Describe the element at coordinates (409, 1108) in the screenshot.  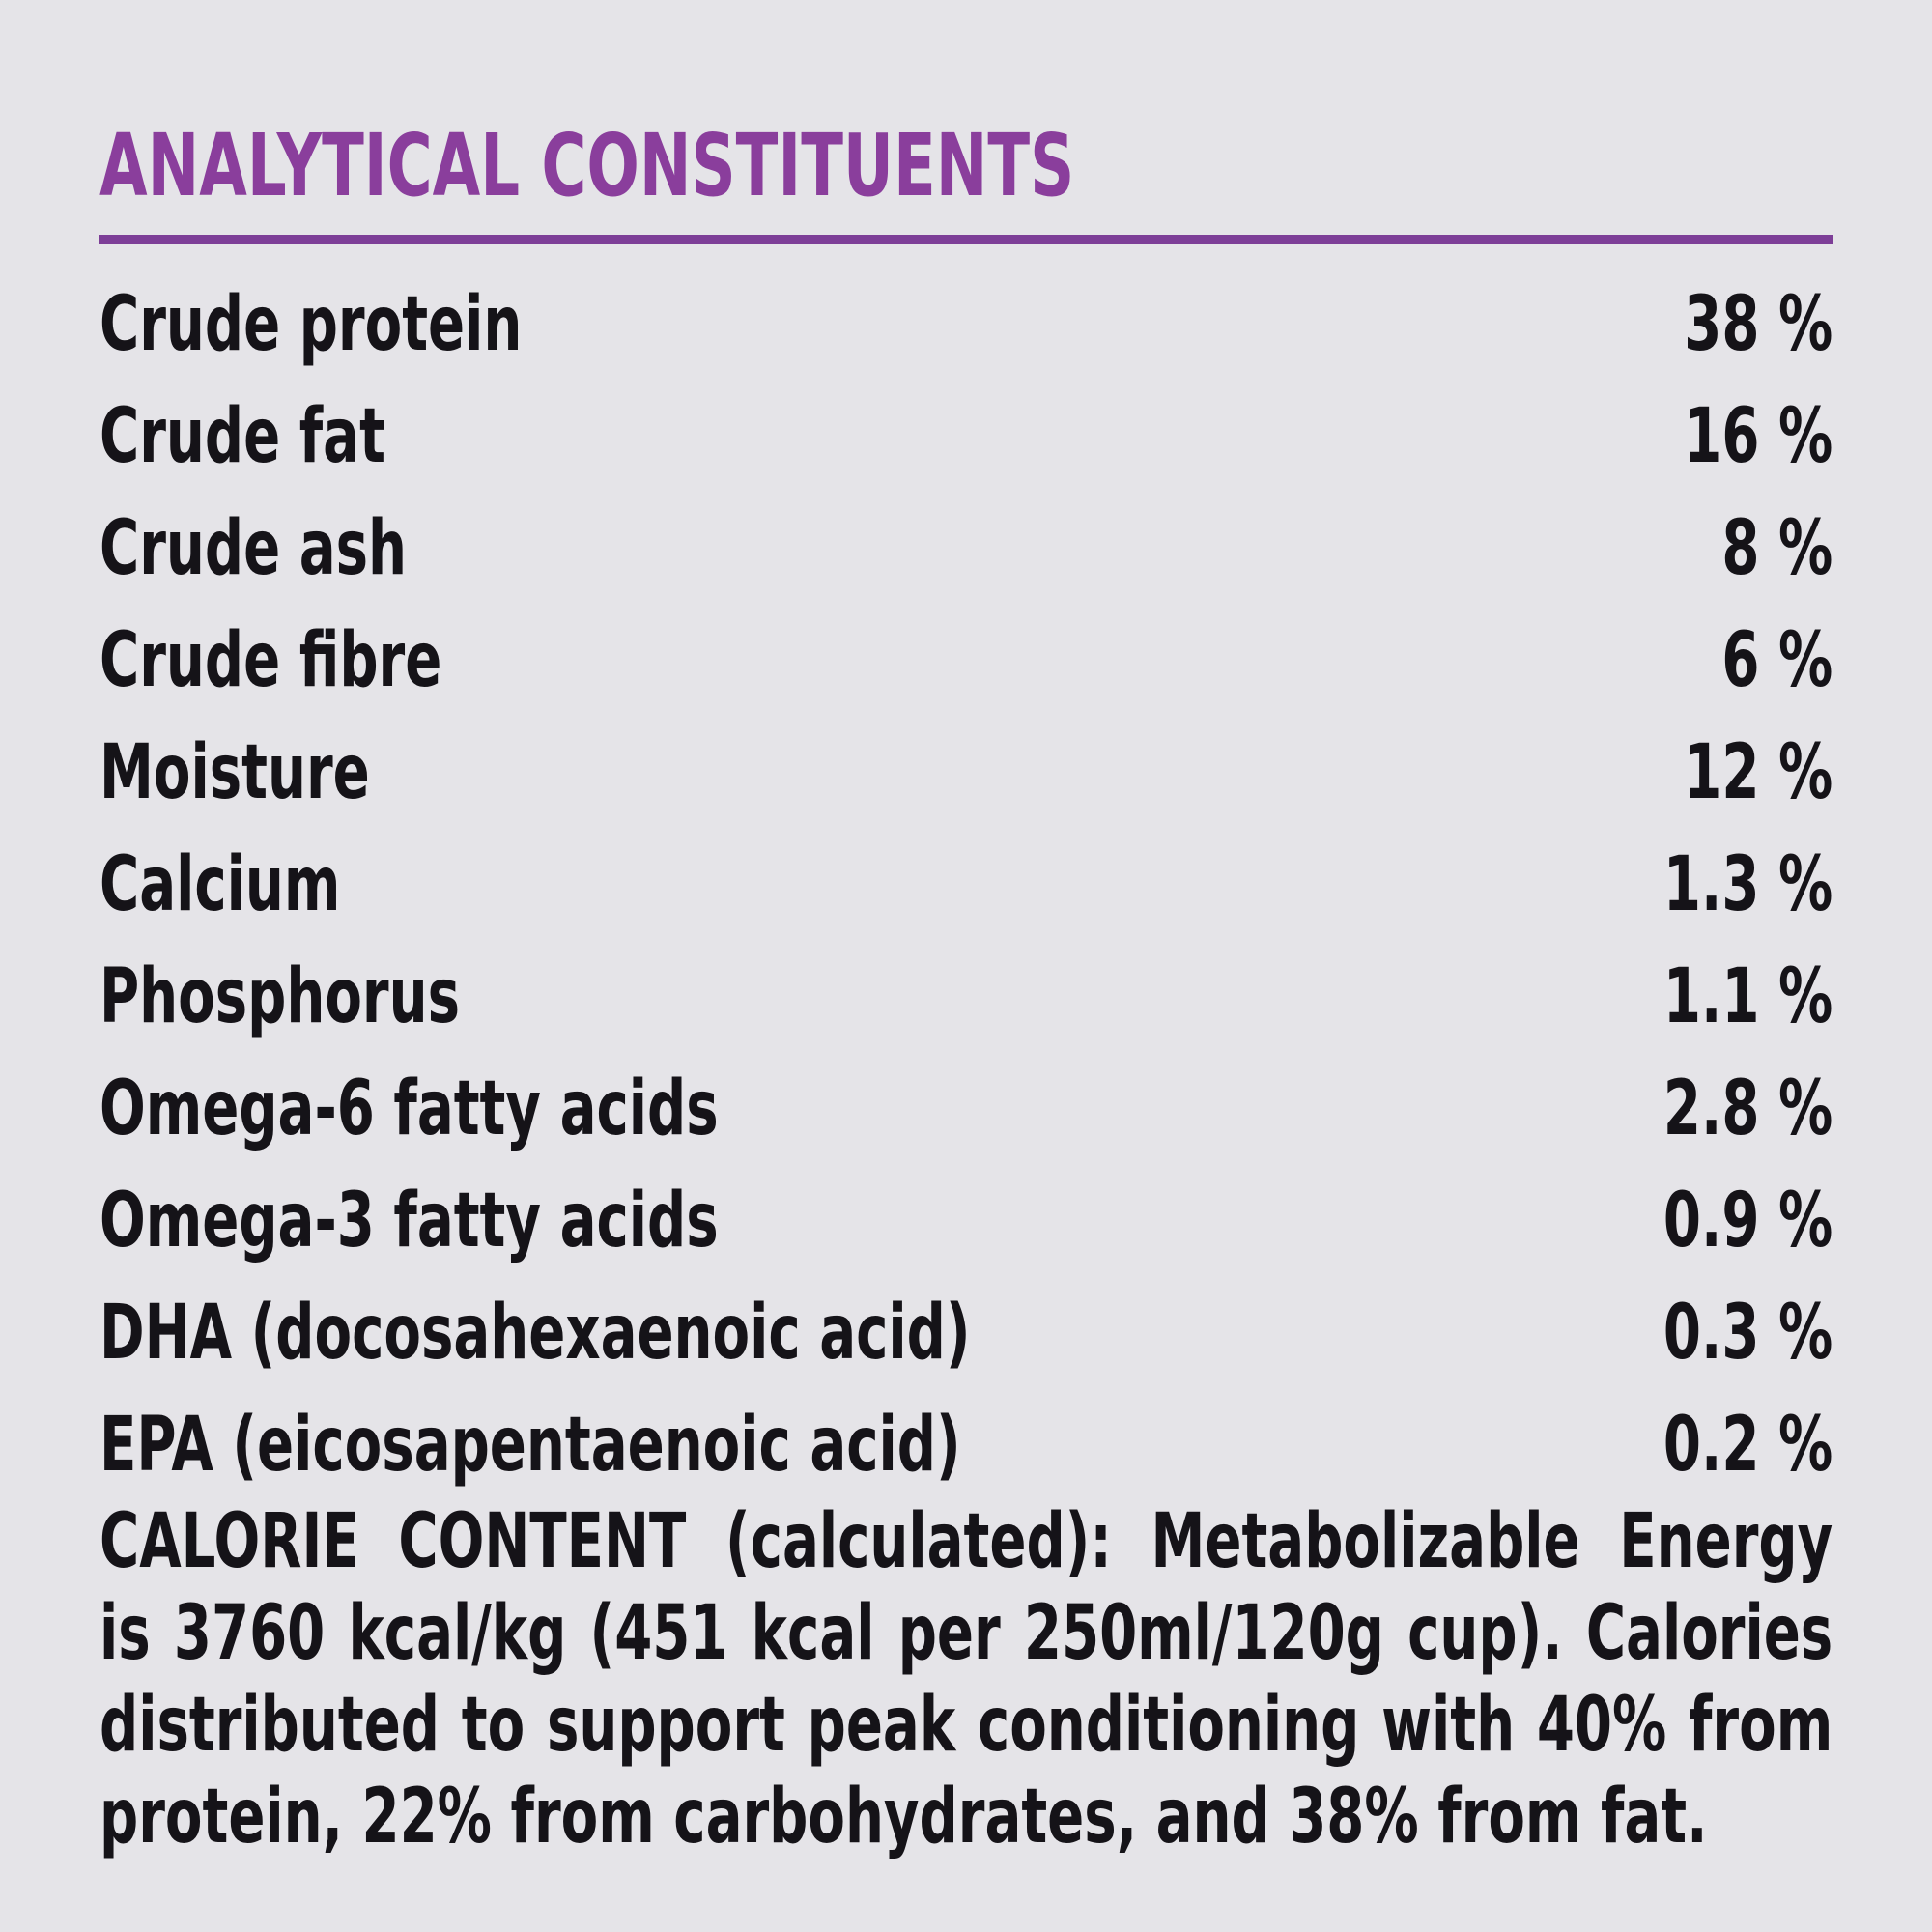
I see `constituent-label: Omega-6 fatty acids` at that location.